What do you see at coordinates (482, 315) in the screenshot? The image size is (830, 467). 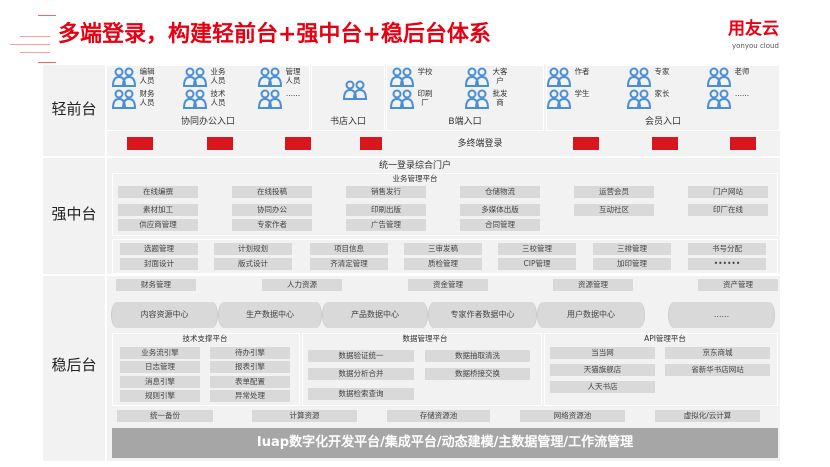 I see `data-center: 专家作者数据中心` at bounding box center [482, 315].